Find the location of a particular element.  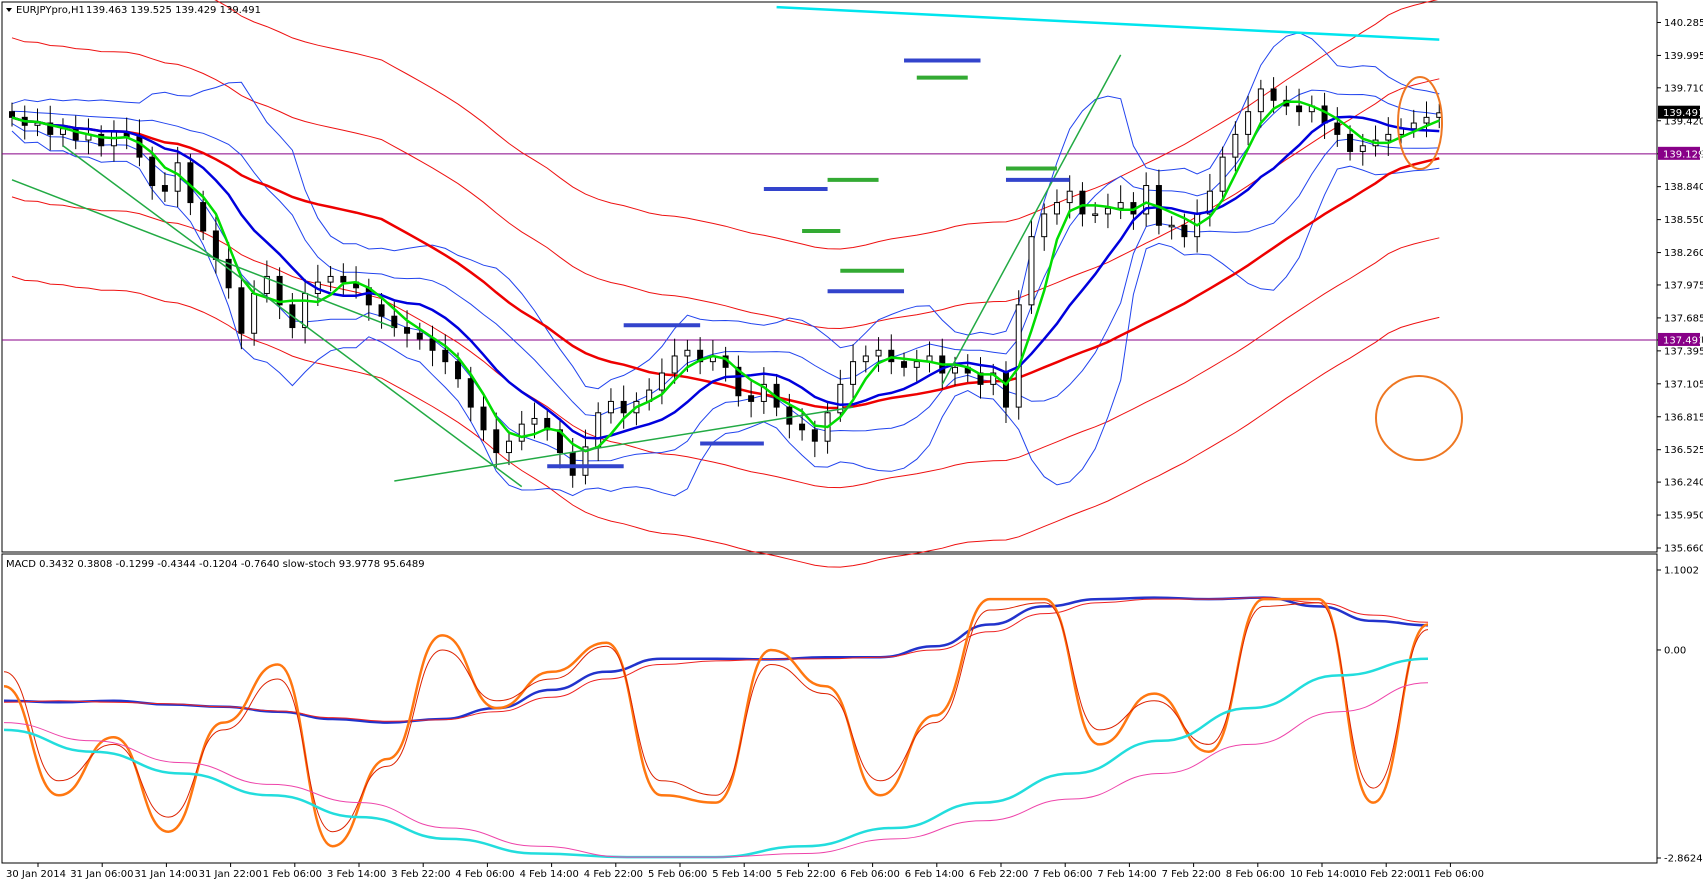

price-tick-label: 140.285 is located at coordinates (1683, 23).